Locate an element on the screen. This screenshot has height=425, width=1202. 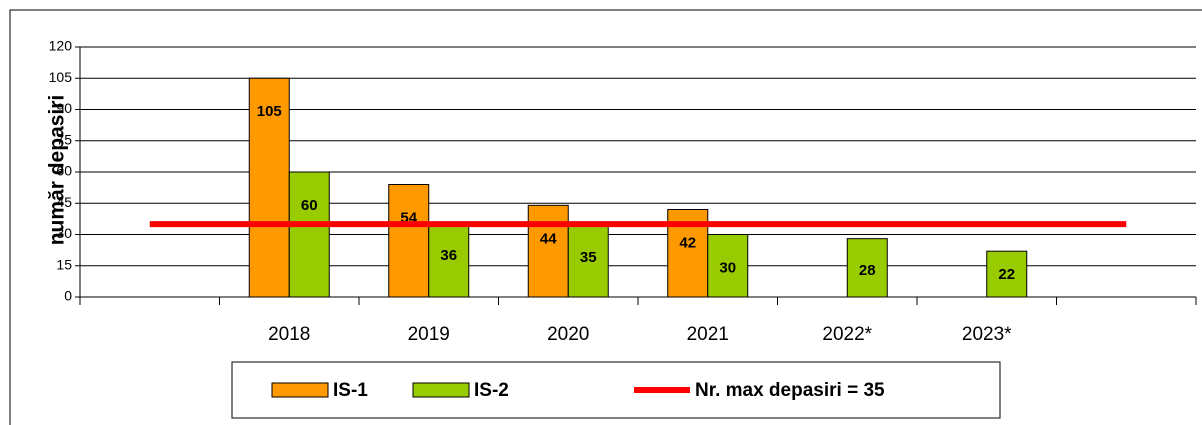
y-tick-label: 105 is located at coordinates (61, 77).